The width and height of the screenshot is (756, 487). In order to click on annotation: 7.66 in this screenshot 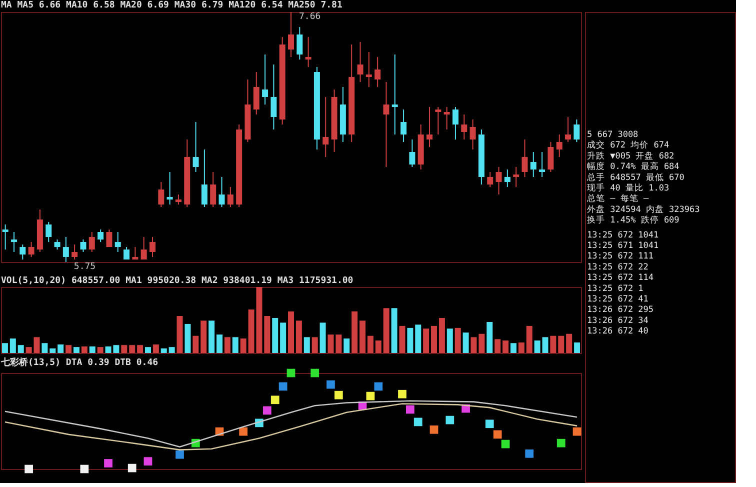, I will do `click(310, 17)`.